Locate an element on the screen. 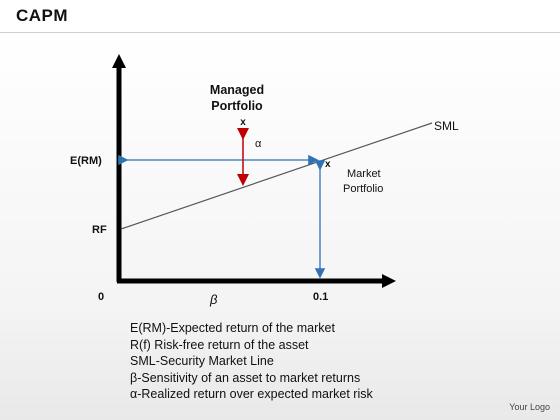 This screenshot has width=560, height=420. market-portfolio-label-2: Portfolio is located at coordinates (363, 189).